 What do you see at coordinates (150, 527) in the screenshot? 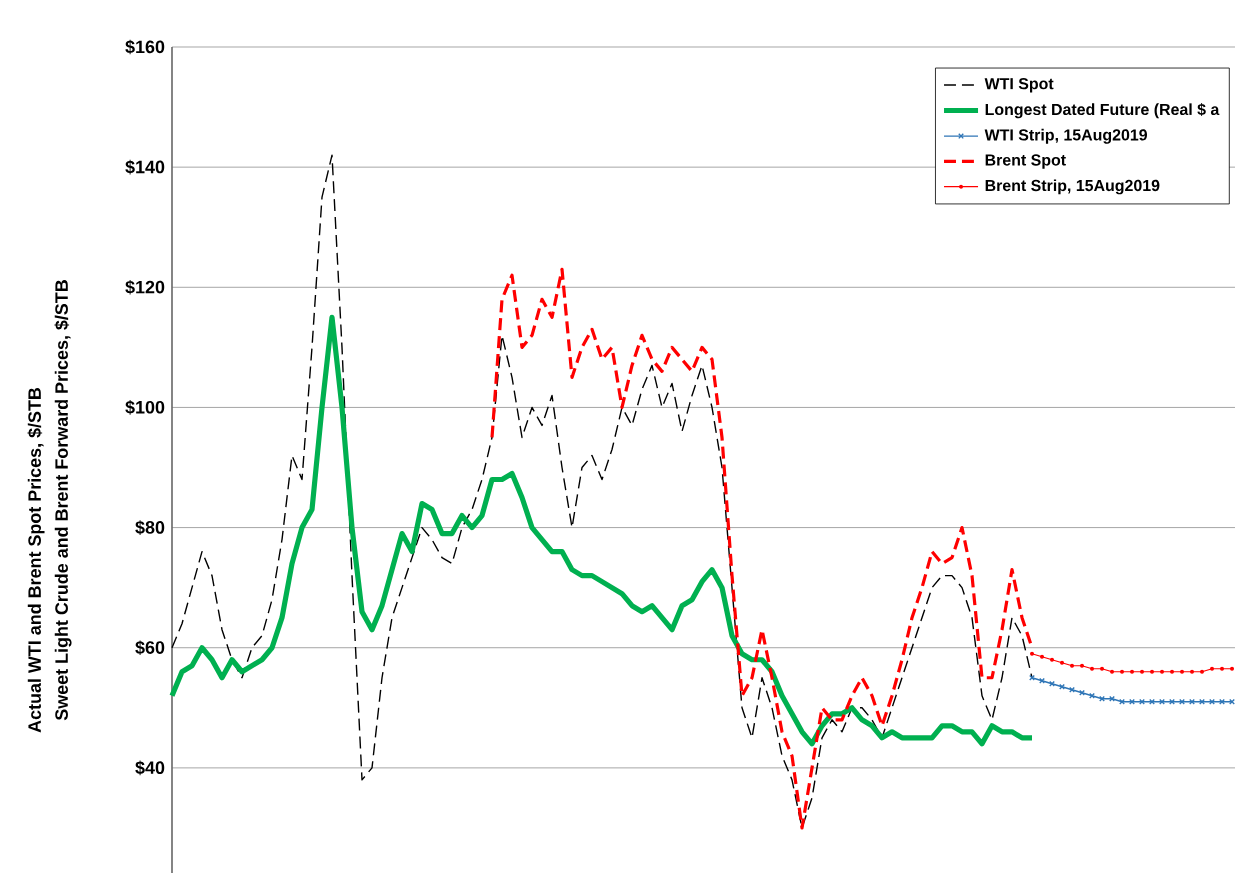
I see `y-tick-label: $80` at bounding box center [150, 527].